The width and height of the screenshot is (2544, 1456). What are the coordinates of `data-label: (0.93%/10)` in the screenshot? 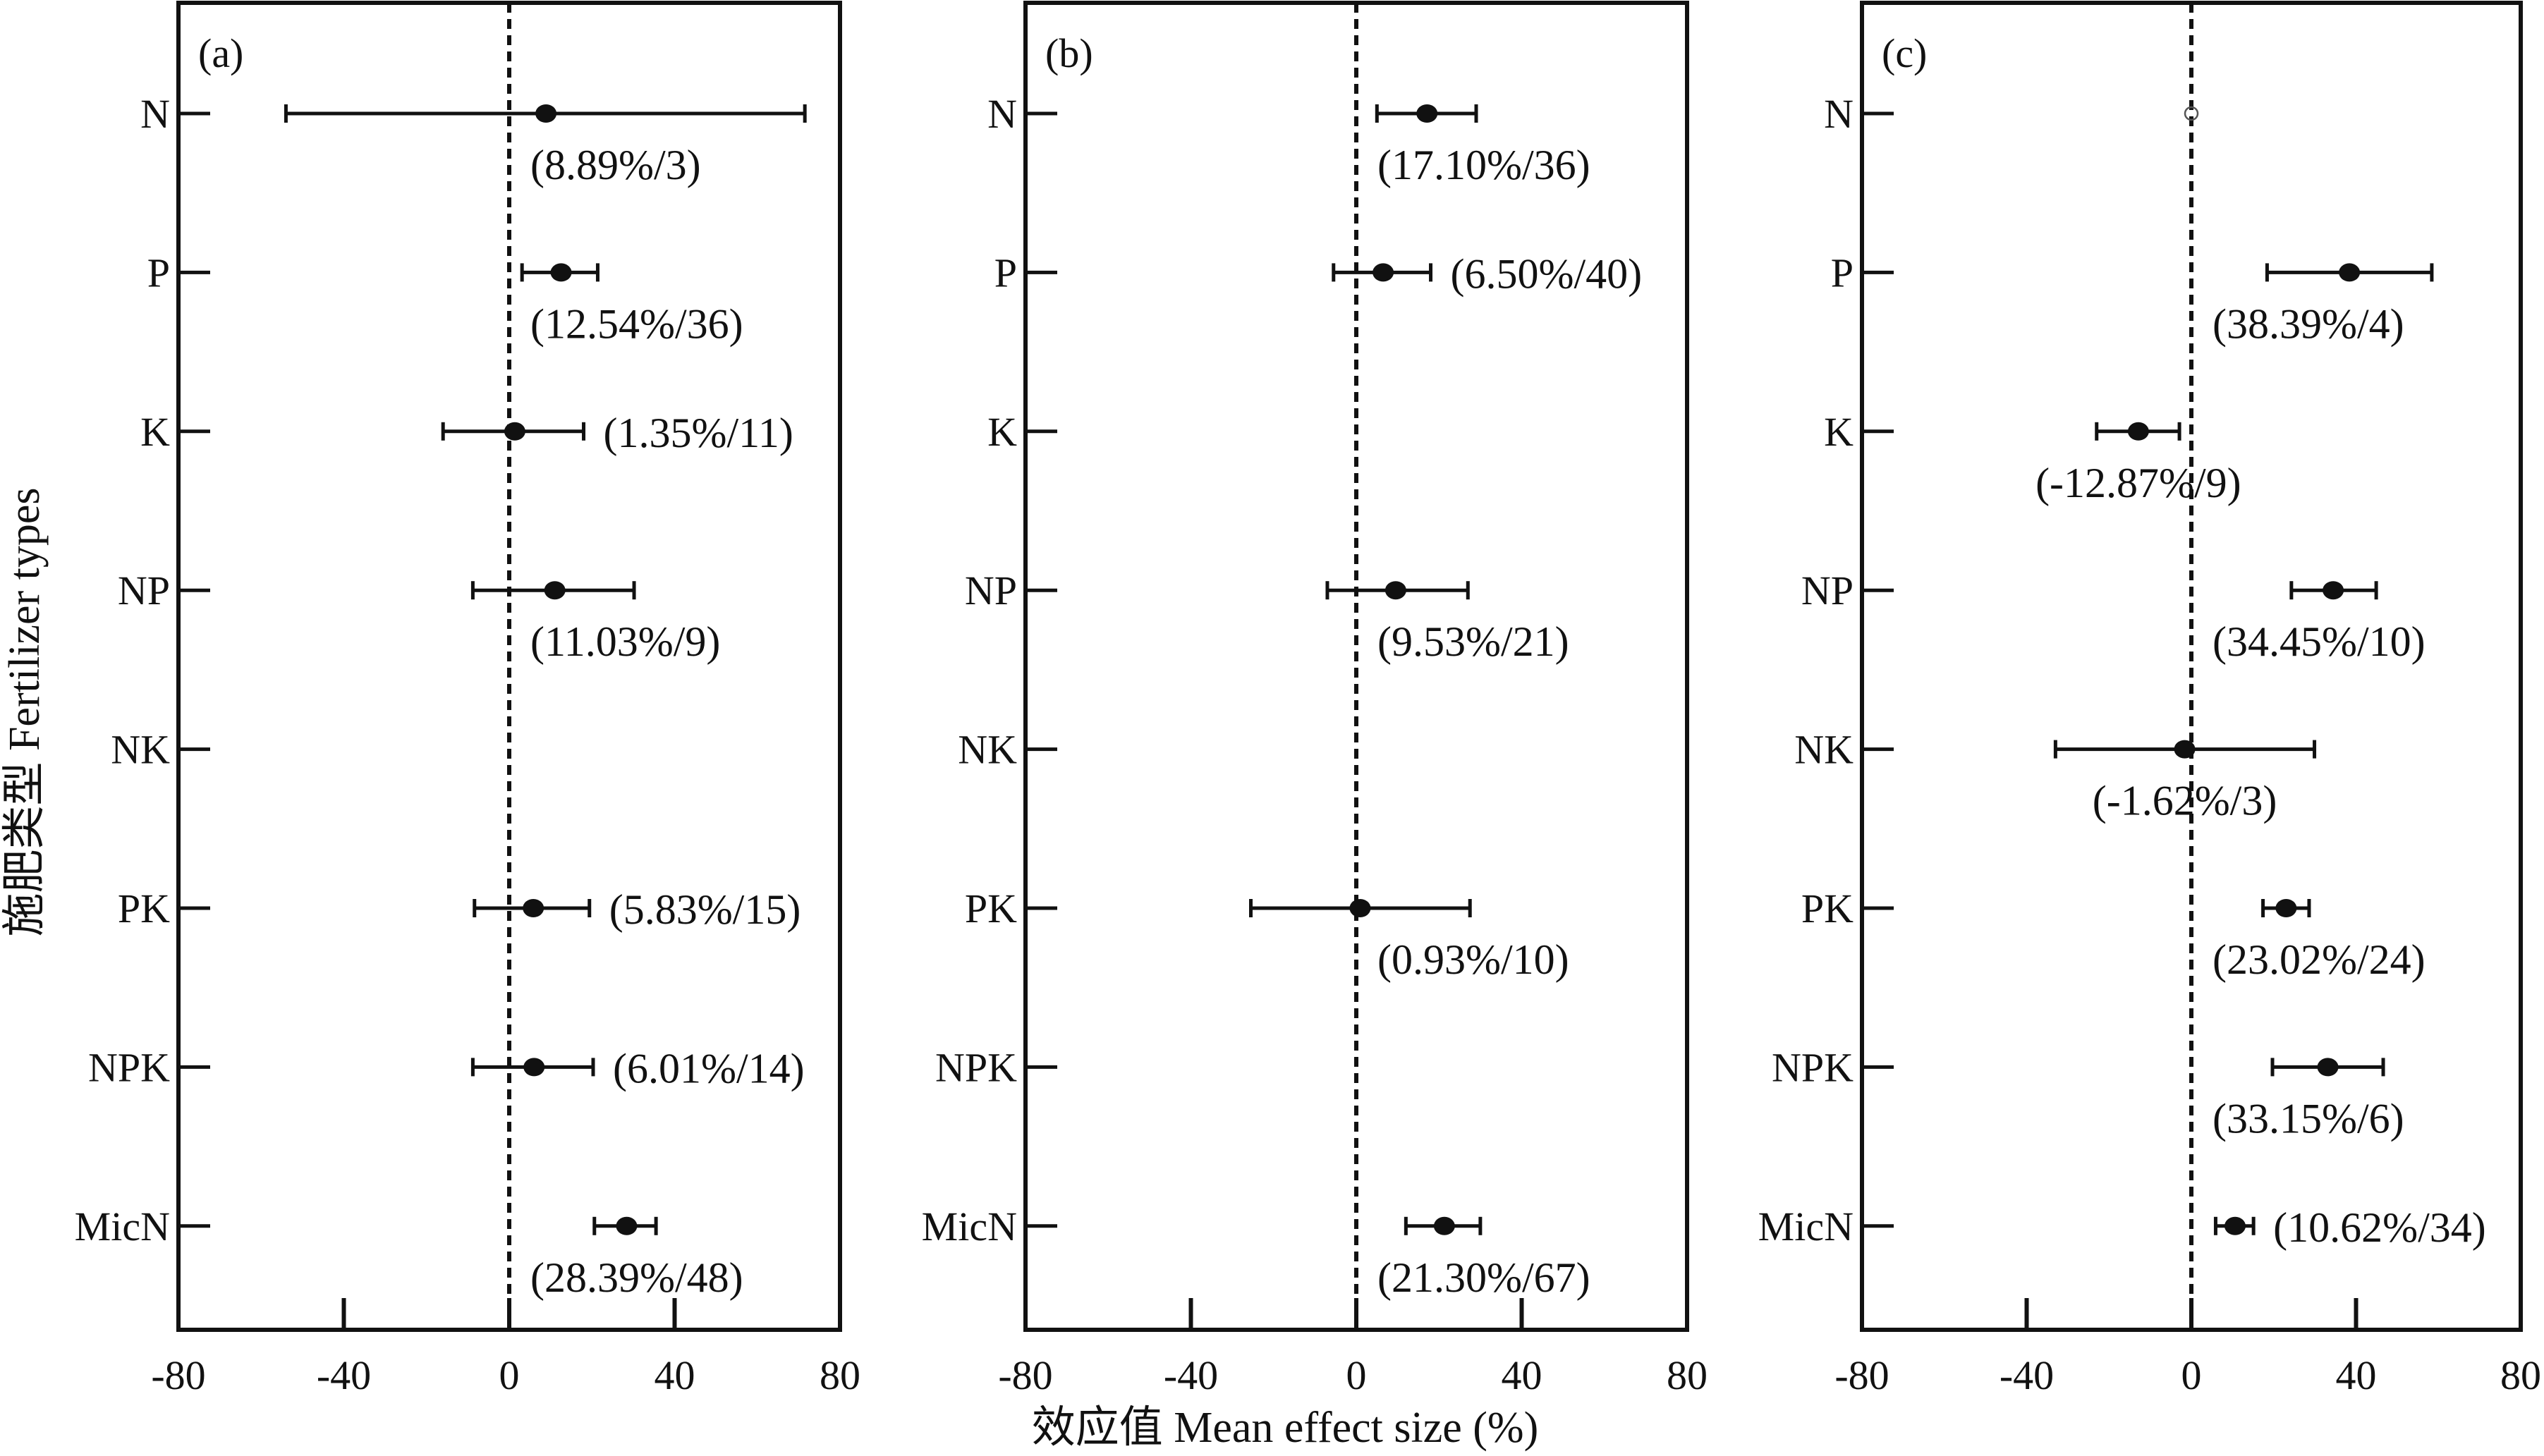 It's located at (1473, 959).